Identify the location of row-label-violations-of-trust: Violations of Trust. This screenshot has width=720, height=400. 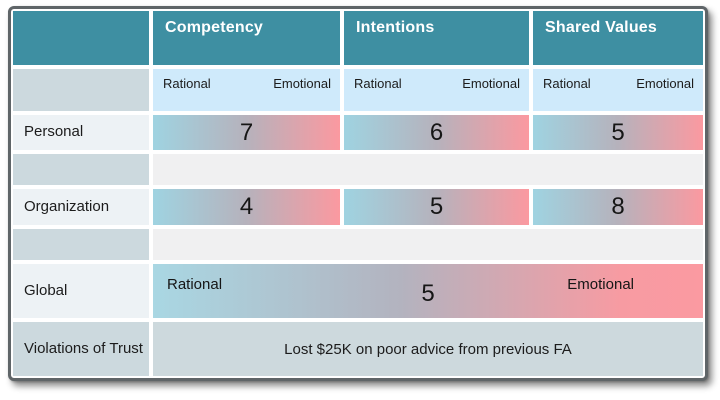
(81, 349).